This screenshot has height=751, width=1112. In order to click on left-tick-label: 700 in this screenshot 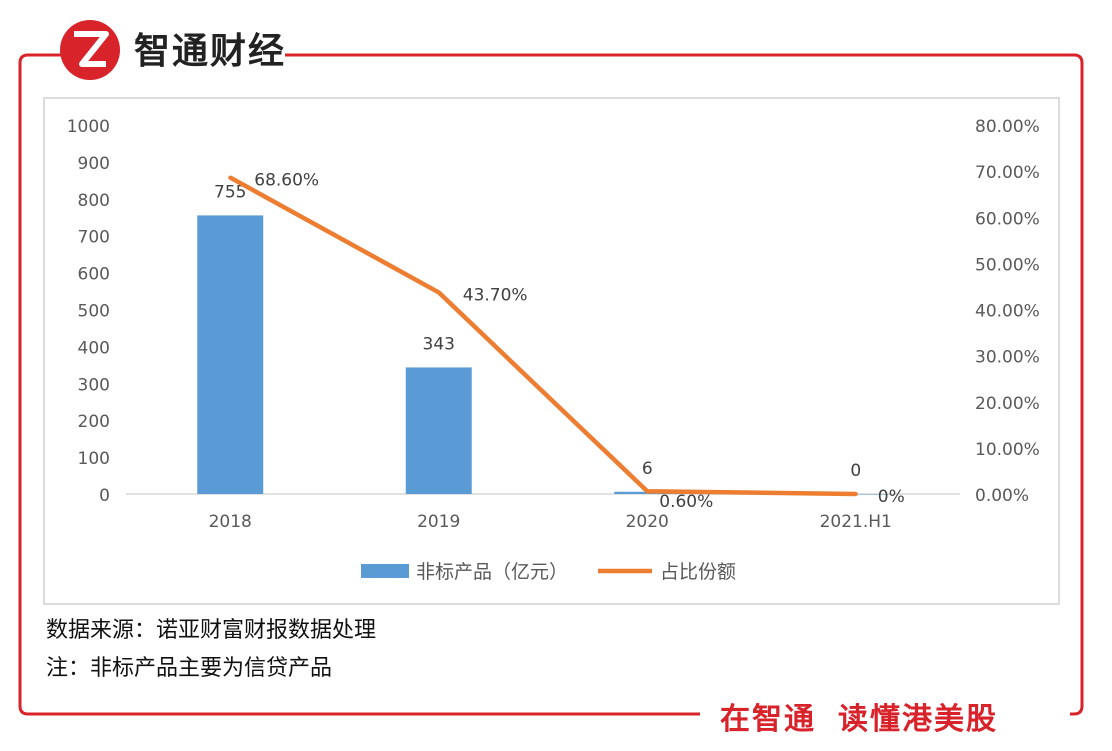, I will do `click(94, 238)`.